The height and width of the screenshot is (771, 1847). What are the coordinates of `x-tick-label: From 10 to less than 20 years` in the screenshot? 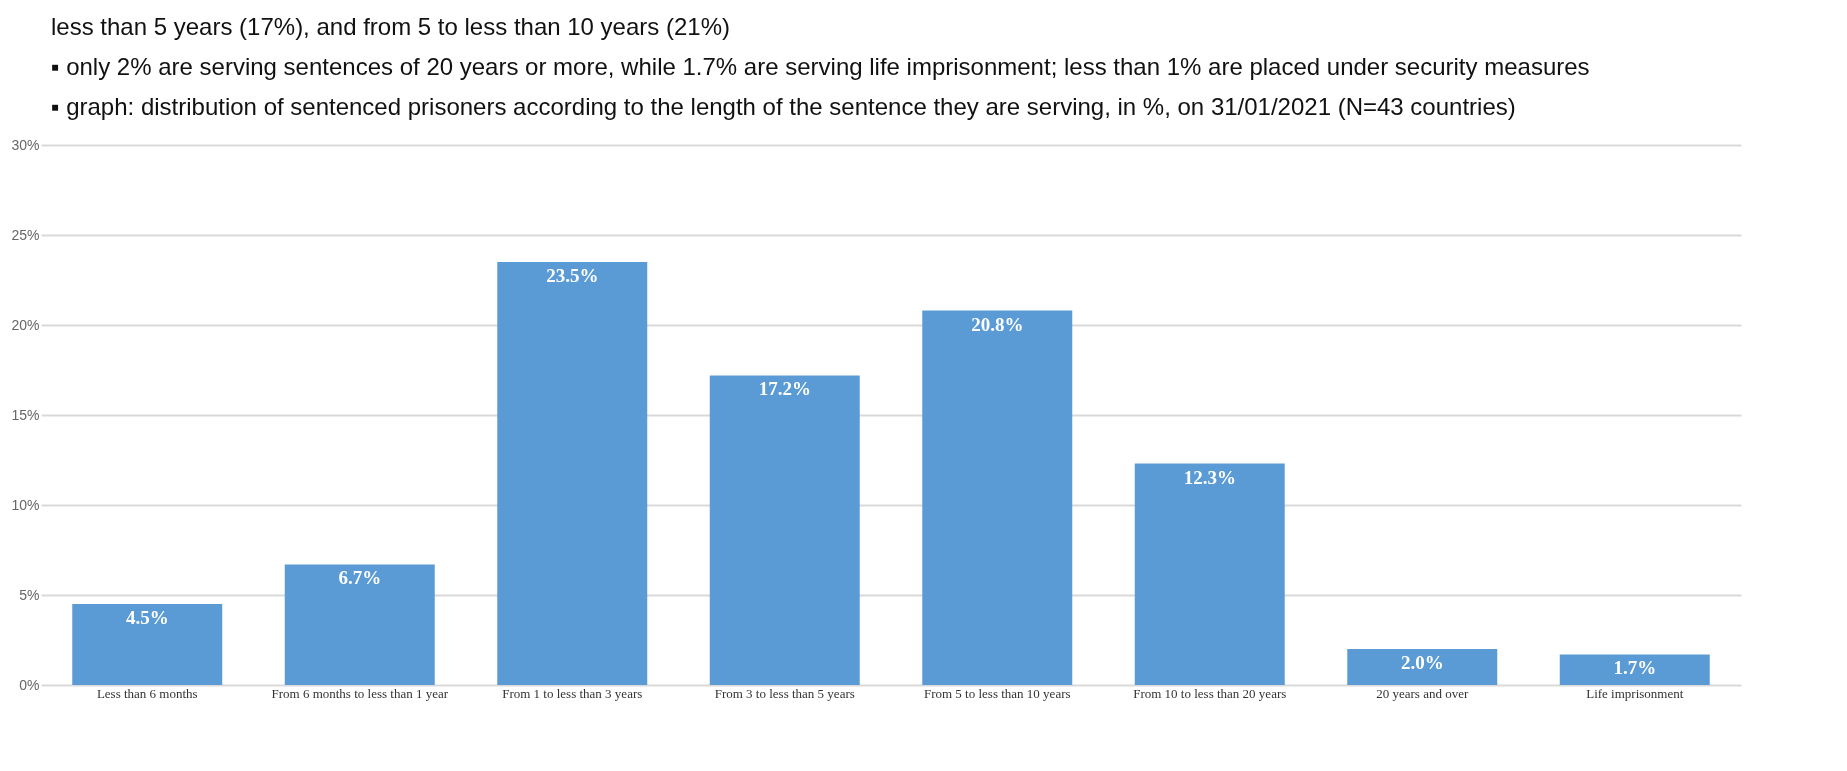 It's located at (1210, 693).